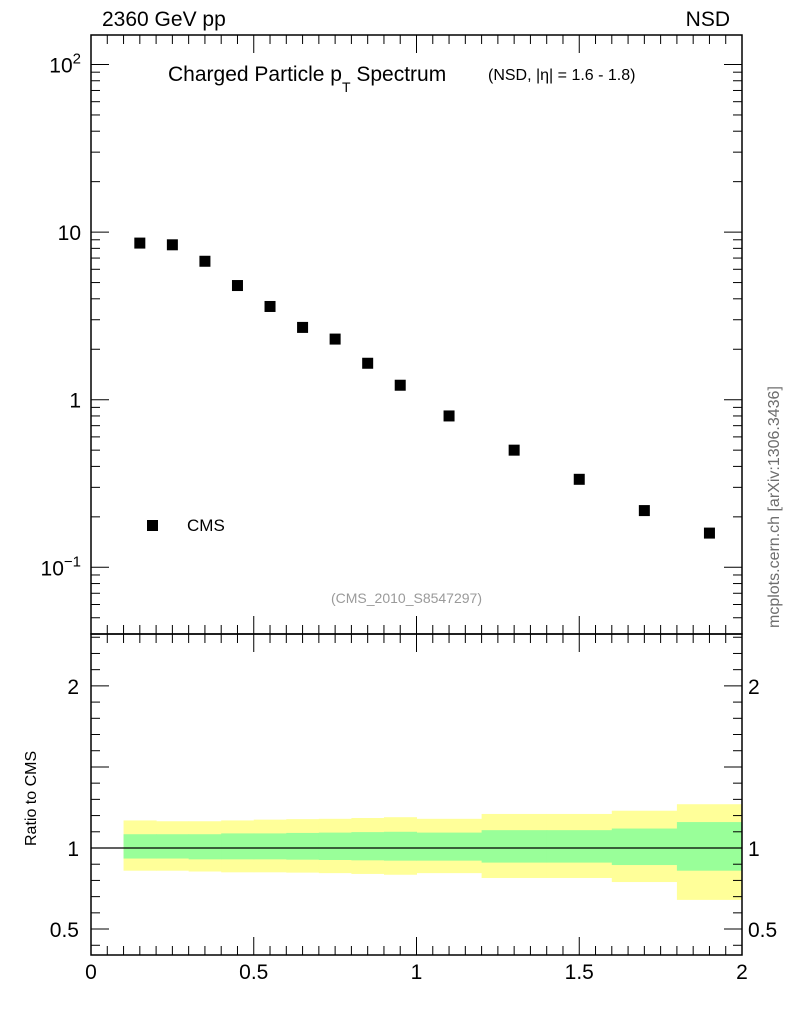 This screenshot has height=1024, width=786. Describe the element at coordinates (61, 566) in the screenshot. I see `y-tick-label: 10⁻¹` at that location.